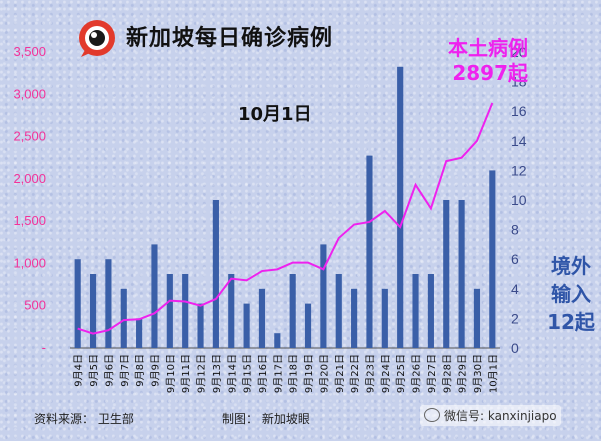 Image resolution: width=601 pixels, height=441 pixels. What do you see at coordinates (171, 373) in the screenshot?
I see `x-axis-tick-label: 9月10日` at bounding box center [171, 373].